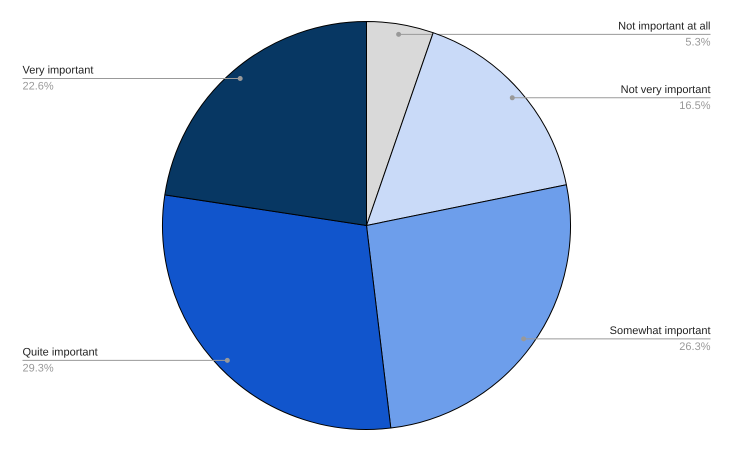  What do you see at coordinates (698, 42) in the screenshot?
I see `data-label: 5.3%` at bounding box center [698, 42].